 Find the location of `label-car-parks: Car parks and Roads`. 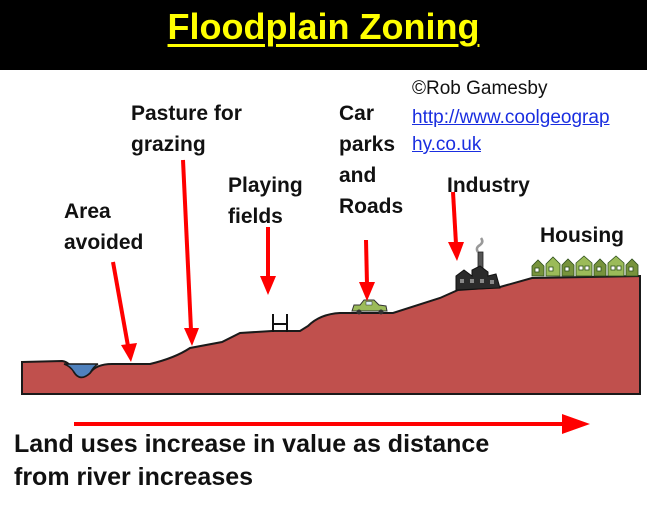

label-car-parks: Car parks and Roads is located at coordinates (371, 160).